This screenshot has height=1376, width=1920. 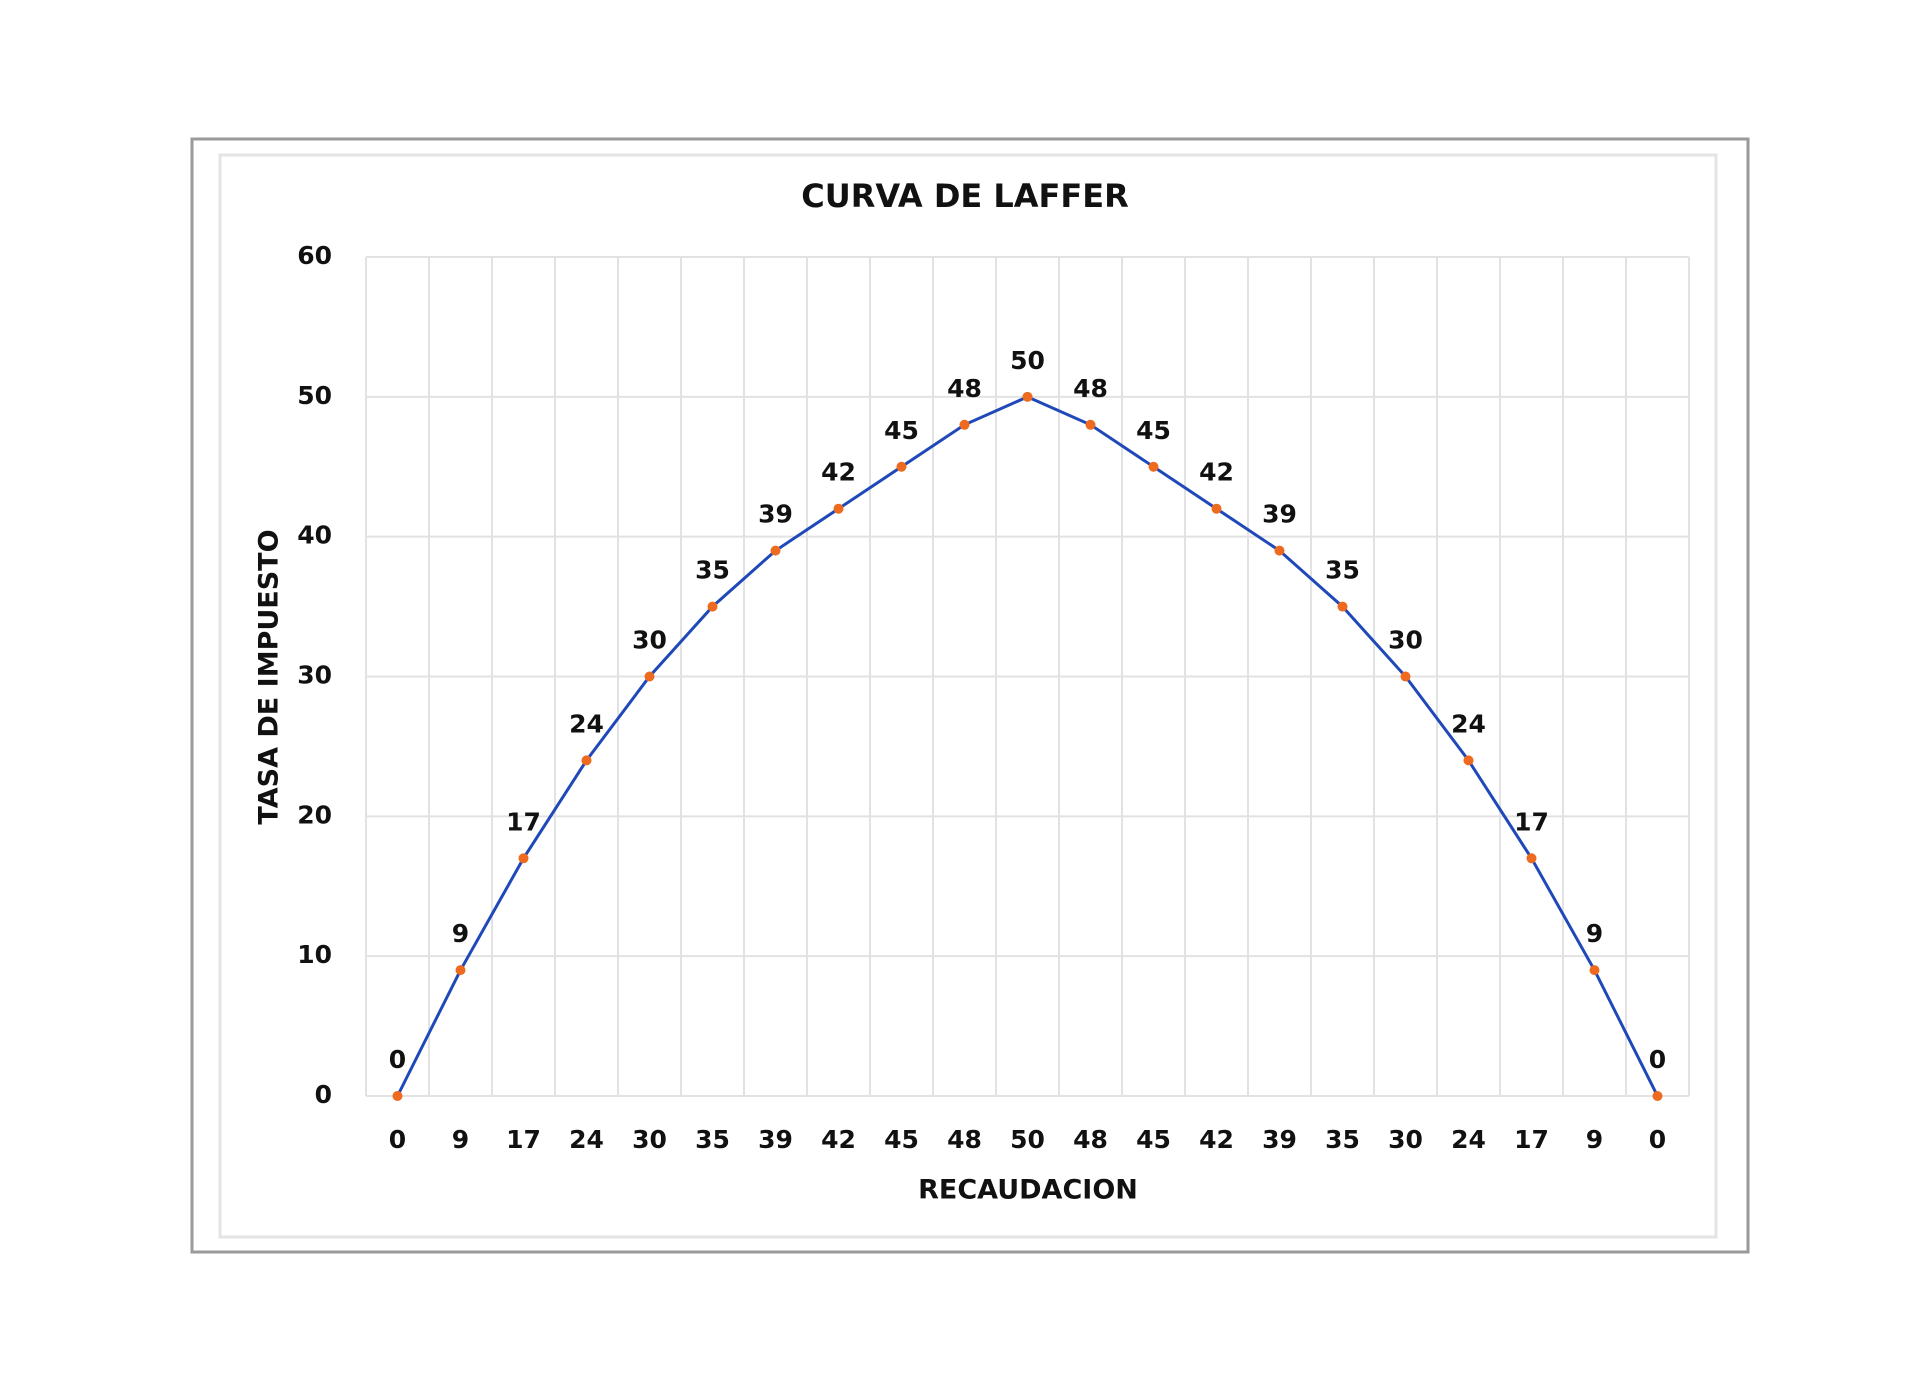 I want to click on x-tick-label: 50, so click(x=1027, y=1139).